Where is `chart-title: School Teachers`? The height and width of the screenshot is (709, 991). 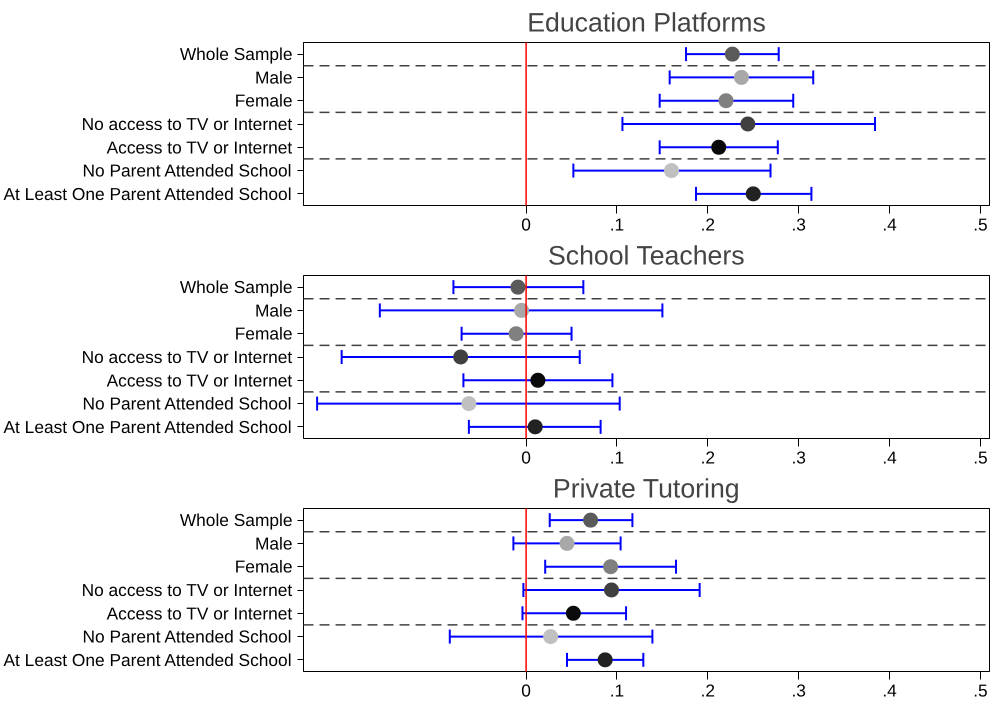
chart-title: School Teachers is located at coordinates (646, 255).